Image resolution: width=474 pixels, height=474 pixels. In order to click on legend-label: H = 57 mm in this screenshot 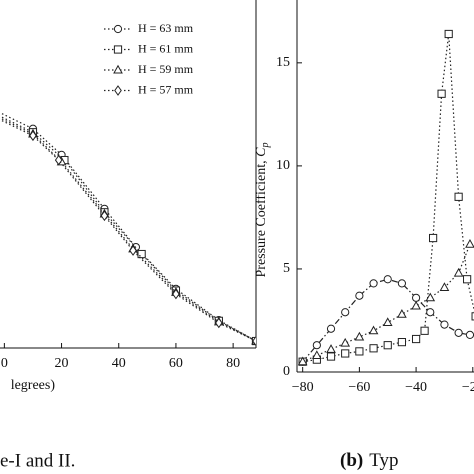, I will do `click(166, 89)`.